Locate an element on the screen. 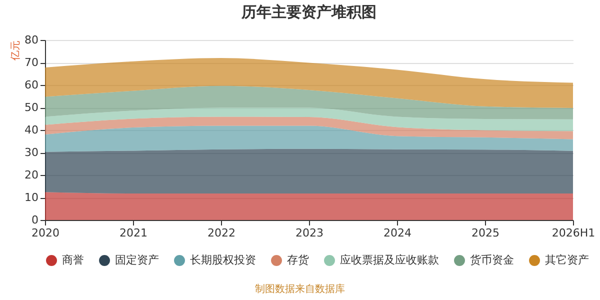 This screenshot has width=600, height=300. x-tick-label: 2025 is located at coordinates (486, 233).